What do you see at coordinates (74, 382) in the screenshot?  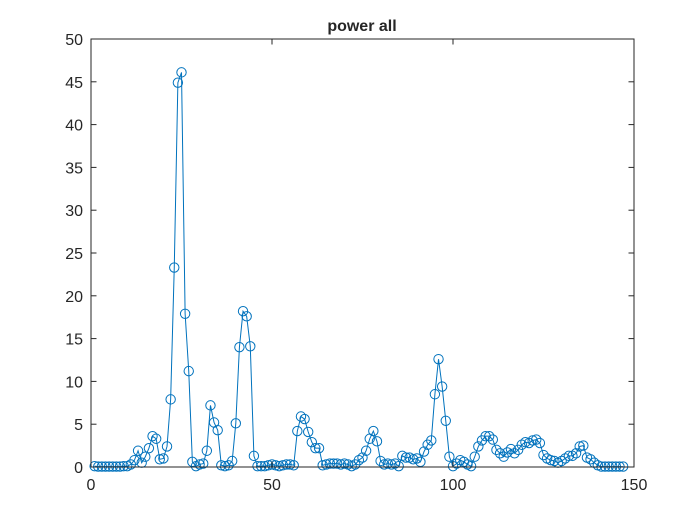 I see `y-tick-label: 10` at bounding box center [74, 382].